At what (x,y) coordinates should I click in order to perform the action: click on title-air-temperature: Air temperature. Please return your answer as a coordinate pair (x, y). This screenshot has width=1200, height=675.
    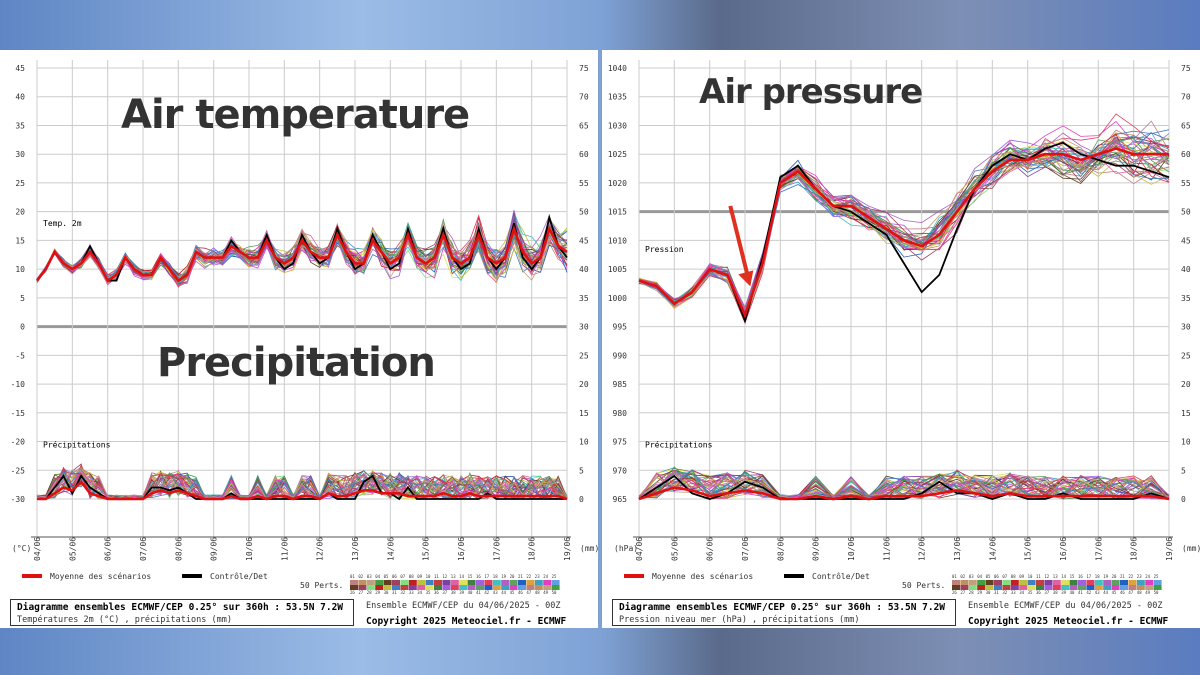
    Looking at the image, I should click on (295, 115).